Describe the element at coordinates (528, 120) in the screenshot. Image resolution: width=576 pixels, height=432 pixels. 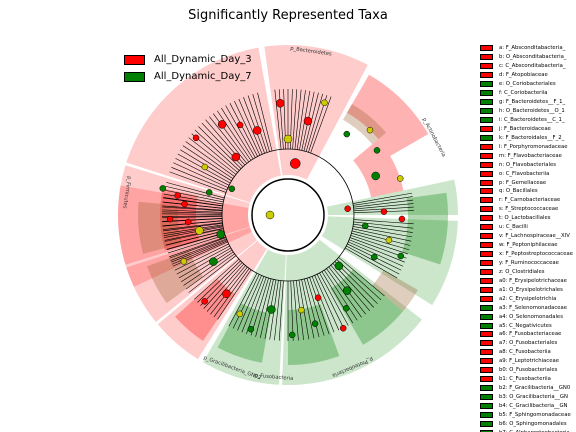
I see `key-item: i: C_Bacteroidetes__C_1_` at that location.